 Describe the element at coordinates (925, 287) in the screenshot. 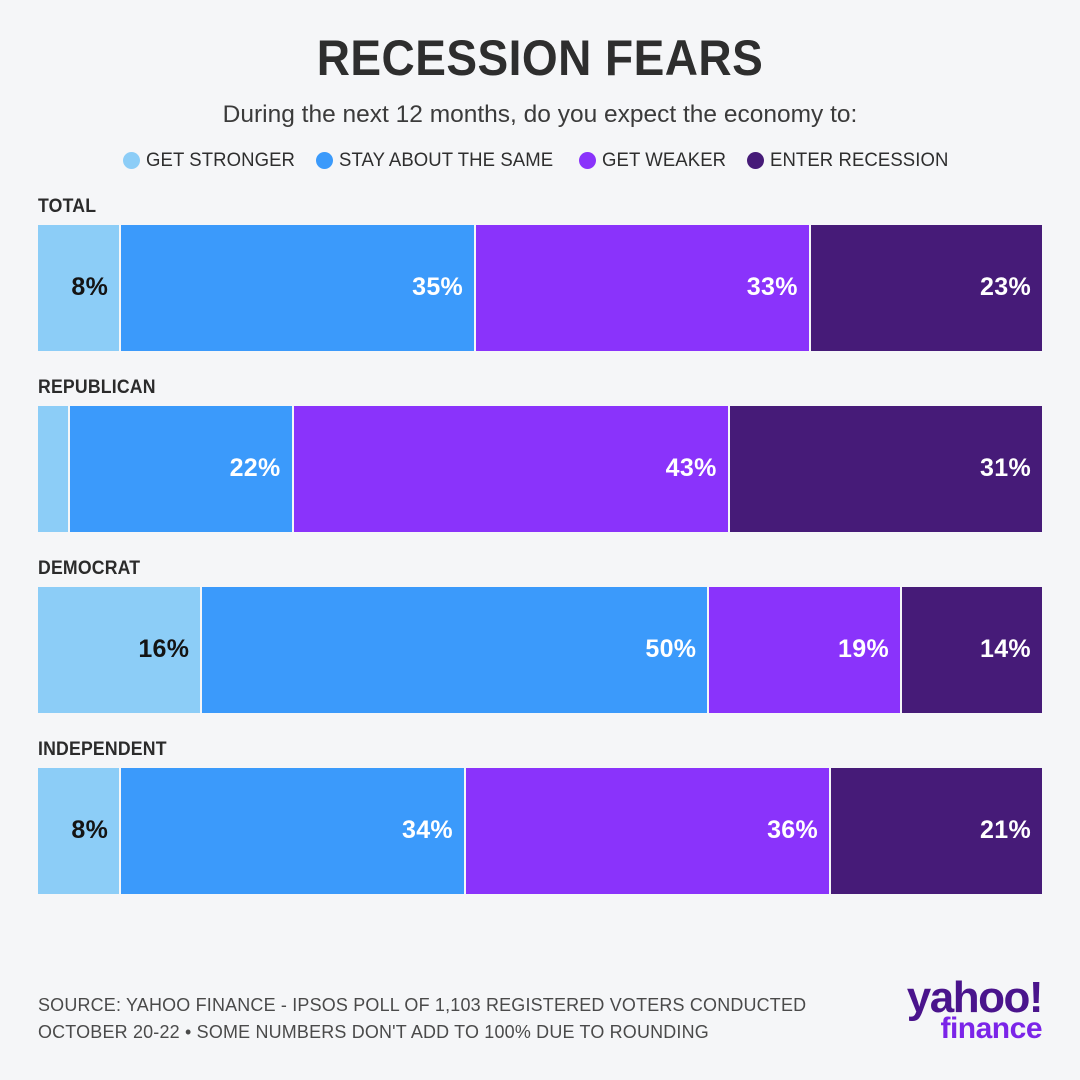

I see `bar-segment: 23%` at that location.